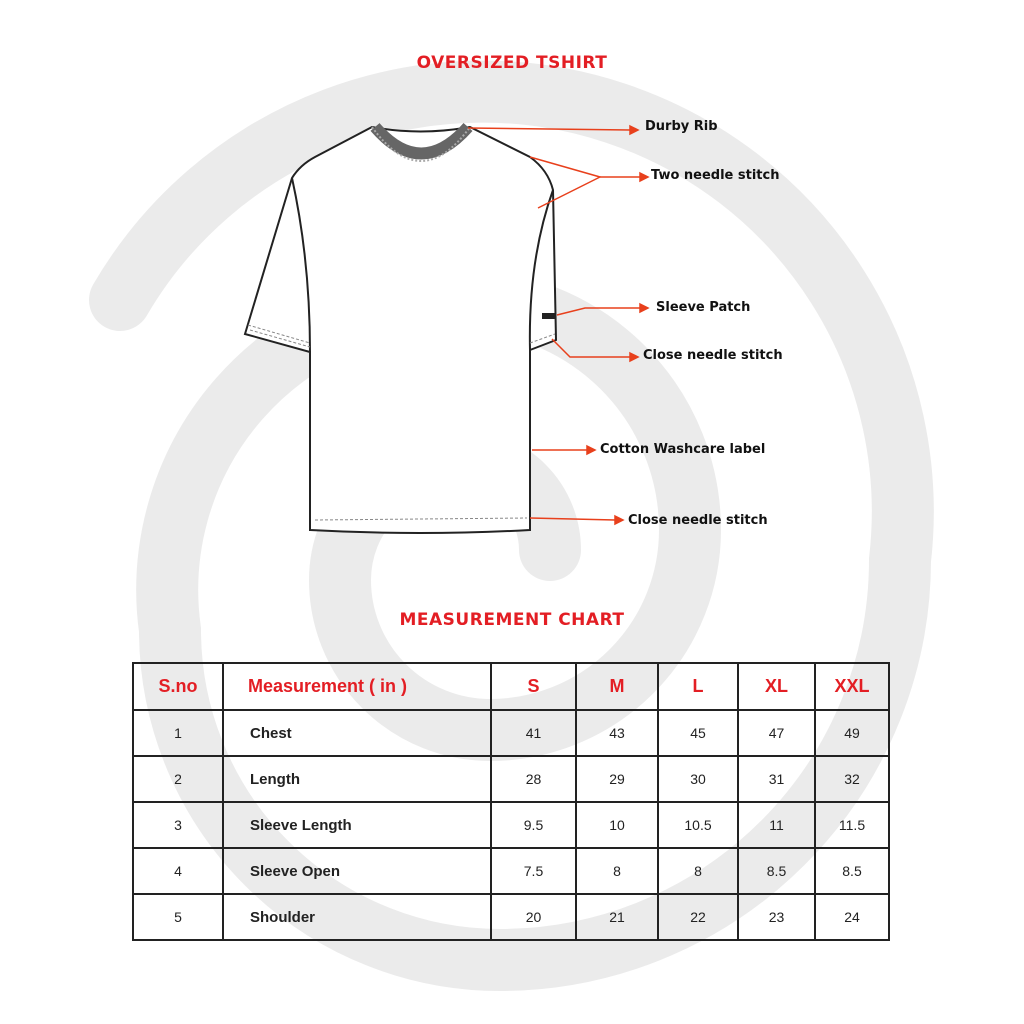 This screenshot has height=1024, width=1024. Describe the element at coordinates (617, 733) in the screenshot. I see `cell-size-value: 43` at that location.